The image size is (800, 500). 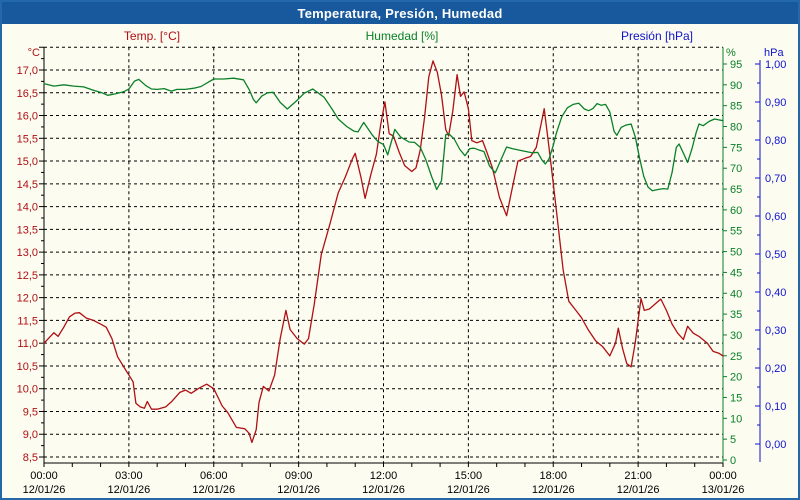 I want to click on svg-text: 10,5, so click(x=27, y=367).